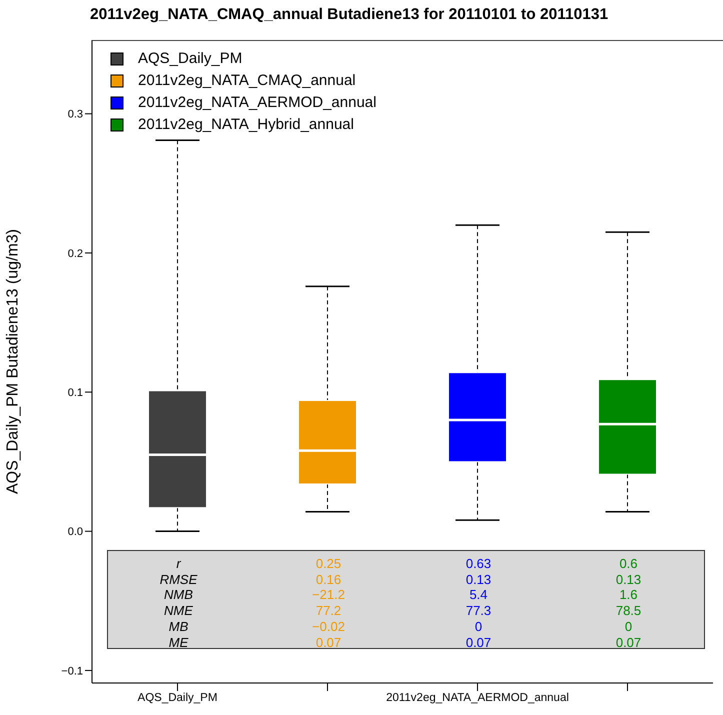 Image resolution: width=723 pixels, height=715 pixels. Describe the element at coordinates (478, 594) in the screenshot. I see `annotation: 5.4` at that location.